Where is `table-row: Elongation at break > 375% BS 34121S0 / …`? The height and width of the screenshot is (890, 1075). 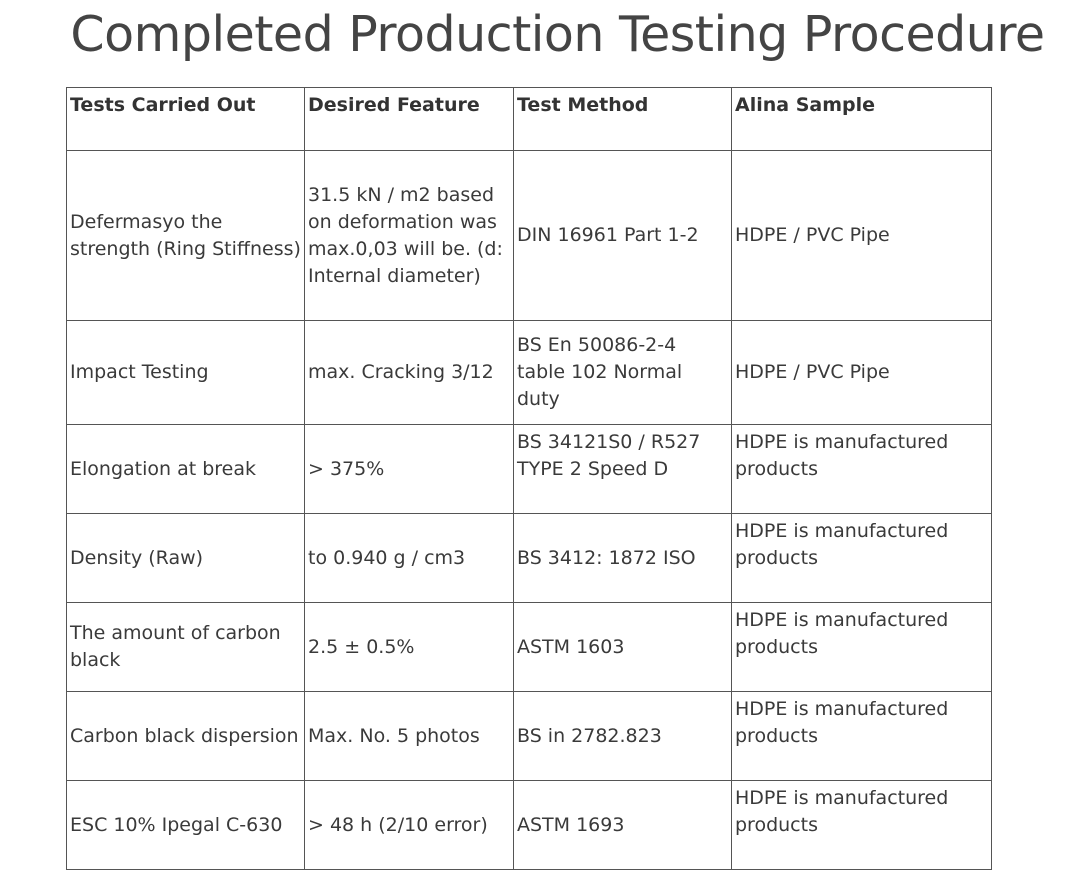 table-row: Elongation at break > 375% BS 34121S0 / … is located at coordinates (529, 469).